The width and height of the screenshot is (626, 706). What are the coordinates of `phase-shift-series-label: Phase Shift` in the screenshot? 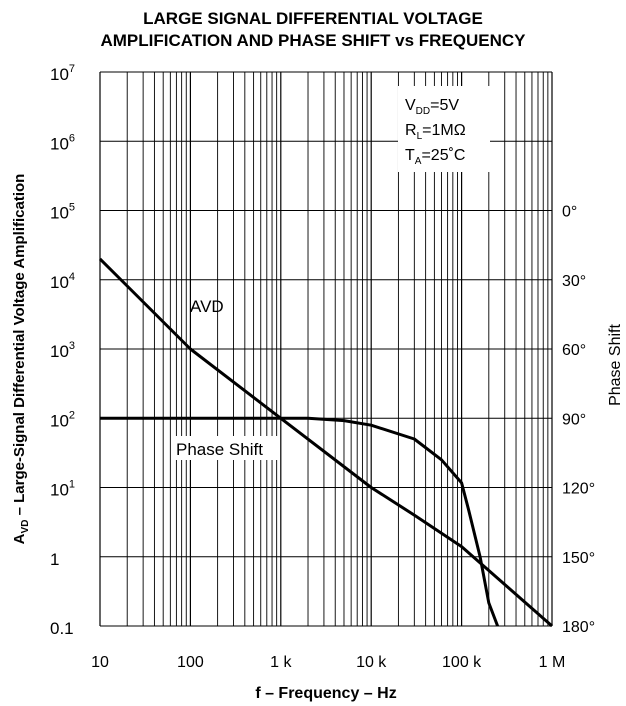 It's located at (219, 449).